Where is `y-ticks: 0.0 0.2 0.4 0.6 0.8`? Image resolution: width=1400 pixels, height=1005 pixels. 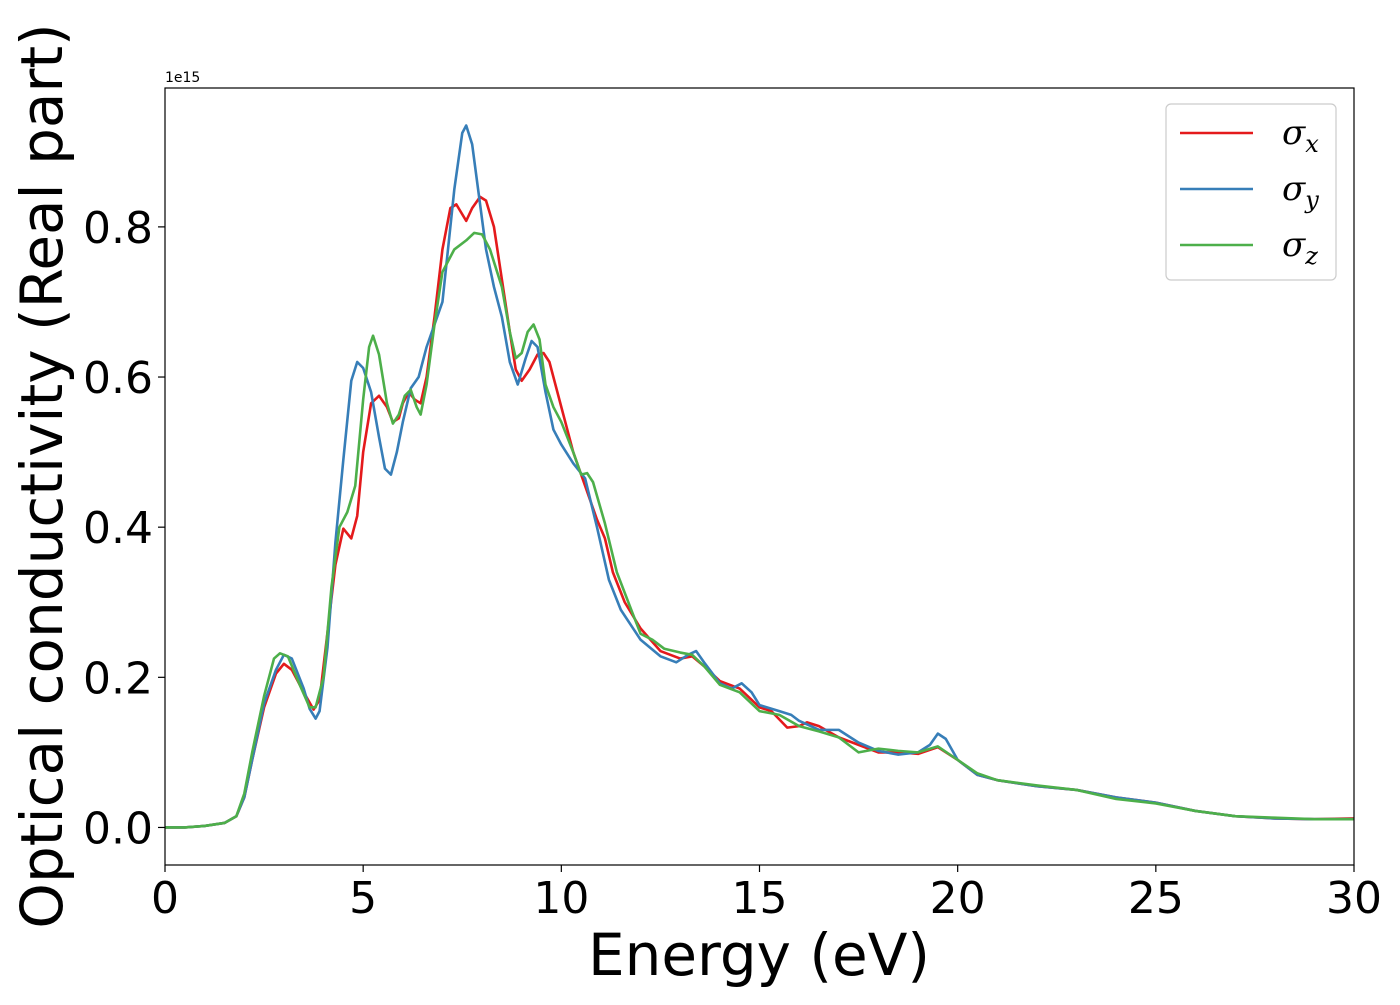 y-ticks: 0.0 0.2 0.4 0.6 0.8 is located at coordinates (124, 528).